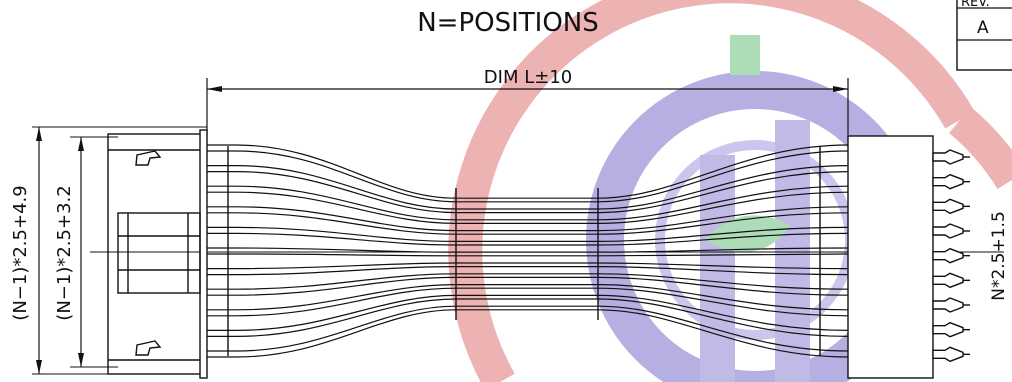  Describe the element at coordinates (999, 256) in the screenshot. I see `pitch-dimension-label: N*2.5+1.5` at that location.